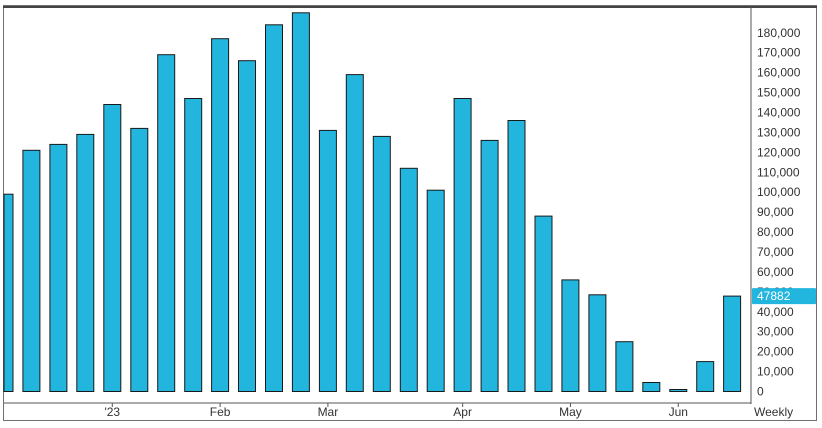 The height and width of the screenshot is (428, 822). What do you see at coordinates (678, 412) in the screenshot?
I see `x-tick-label: Jun` at bounding box center [678, 412].